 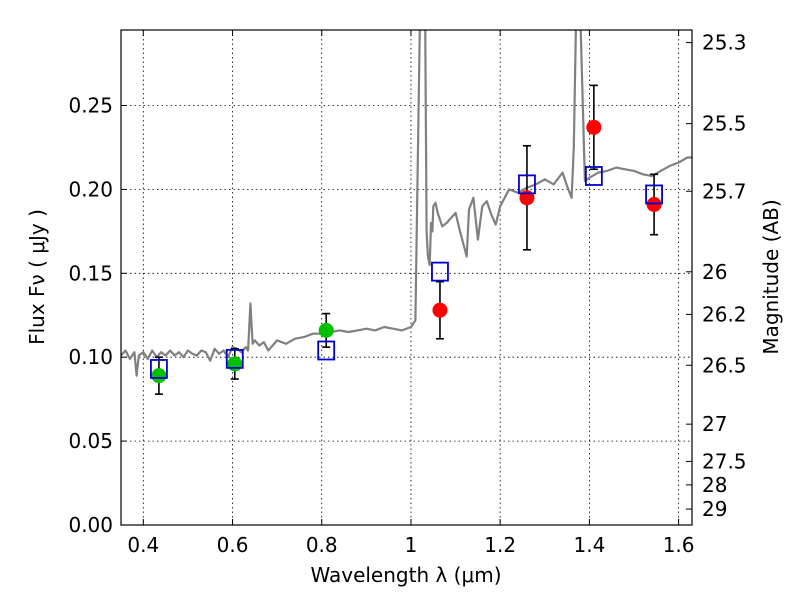 What do you see at coordinates (411, 545) in the screenshot?
I see `x-tick-label: 1` at bounding box center [411, 545].